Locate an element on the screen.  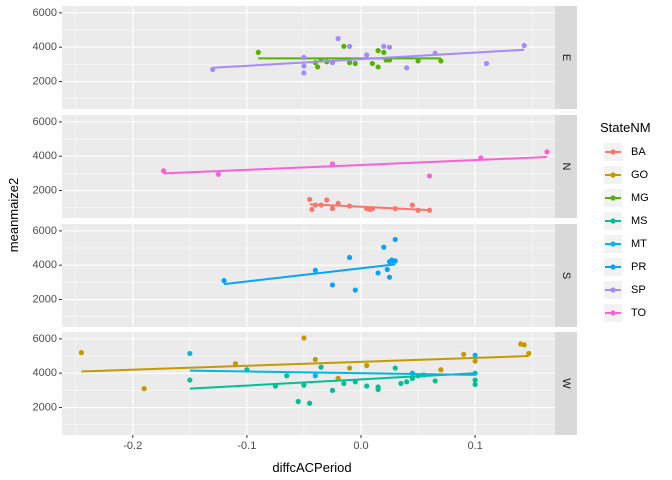
legend-item-GO: GO is located at coordinates (626, 175).